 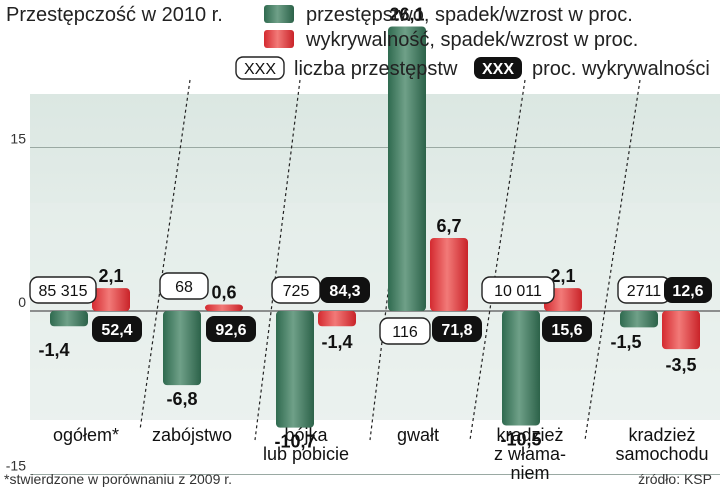 What do you see at coordinates (625, 342) in the screenshot?
I see `value-label-crimes: -1,5` at bounding box center [625, 342].